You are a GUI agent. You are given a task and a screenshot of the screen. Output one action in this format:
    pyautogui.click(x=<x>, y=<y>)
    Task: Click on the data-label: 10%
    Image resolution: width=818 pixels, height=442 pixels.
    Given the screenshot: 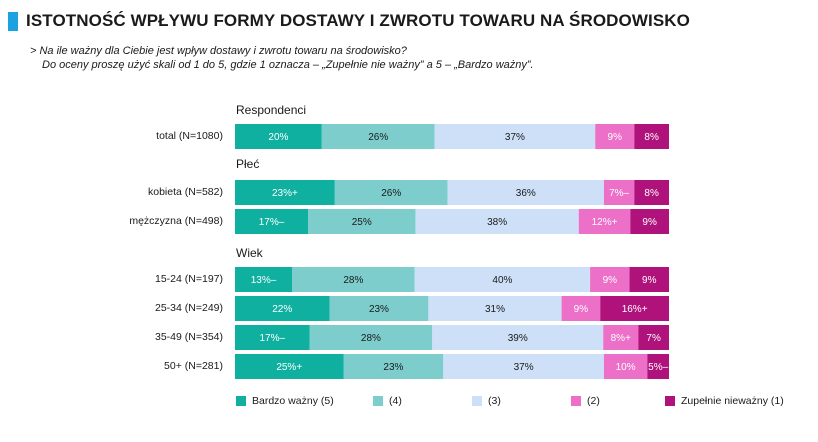 What is the action you would take?
    pyautogui.click(x=626, y=367)
    